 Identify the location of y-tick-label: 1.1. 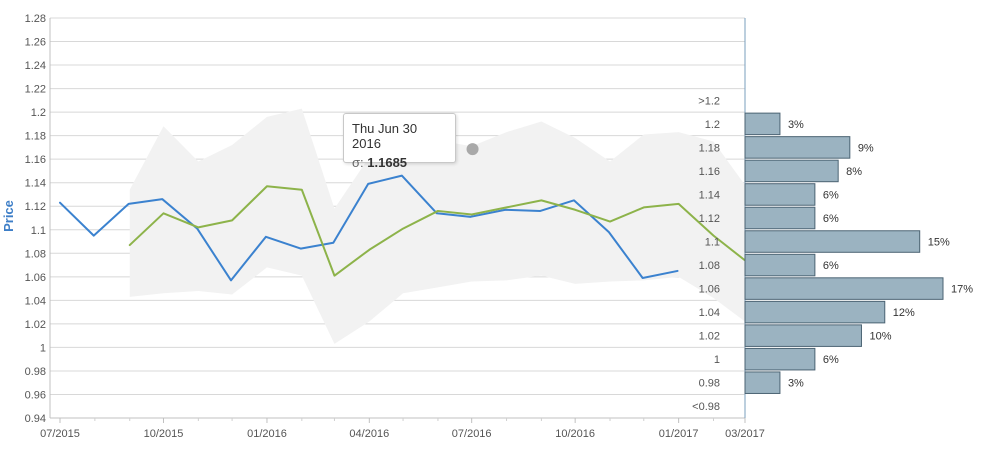
(38, 231).